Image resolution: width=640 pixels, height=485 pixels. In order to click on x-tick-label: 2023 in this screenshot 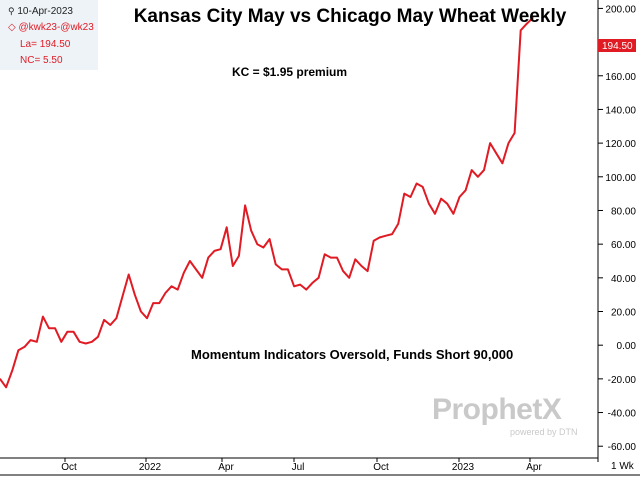, I will do `click(463, 467)`.